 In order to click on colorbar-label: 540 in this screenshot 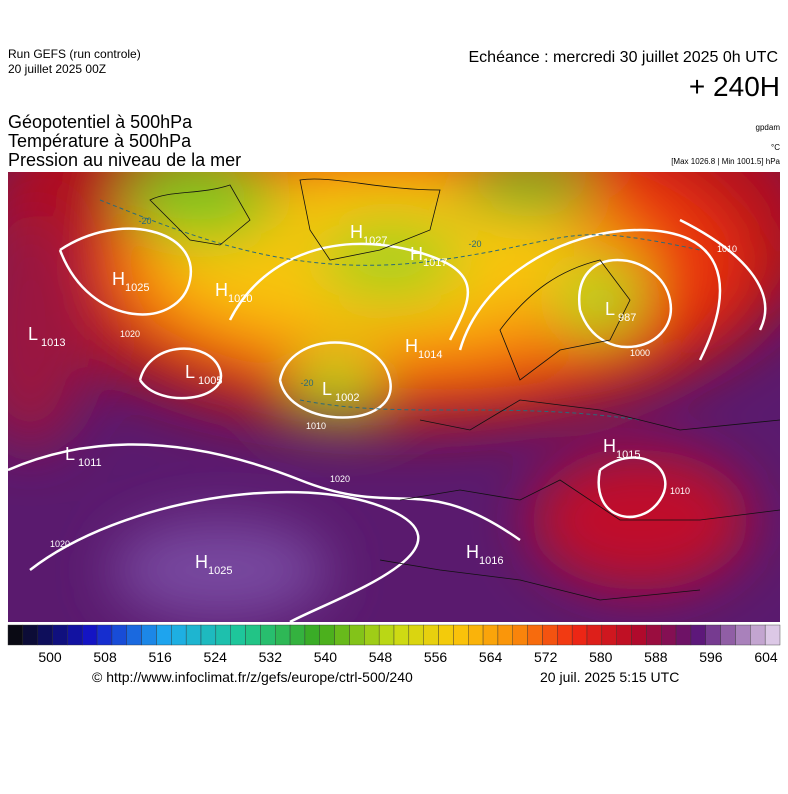, I will do `click(326, 657)`.